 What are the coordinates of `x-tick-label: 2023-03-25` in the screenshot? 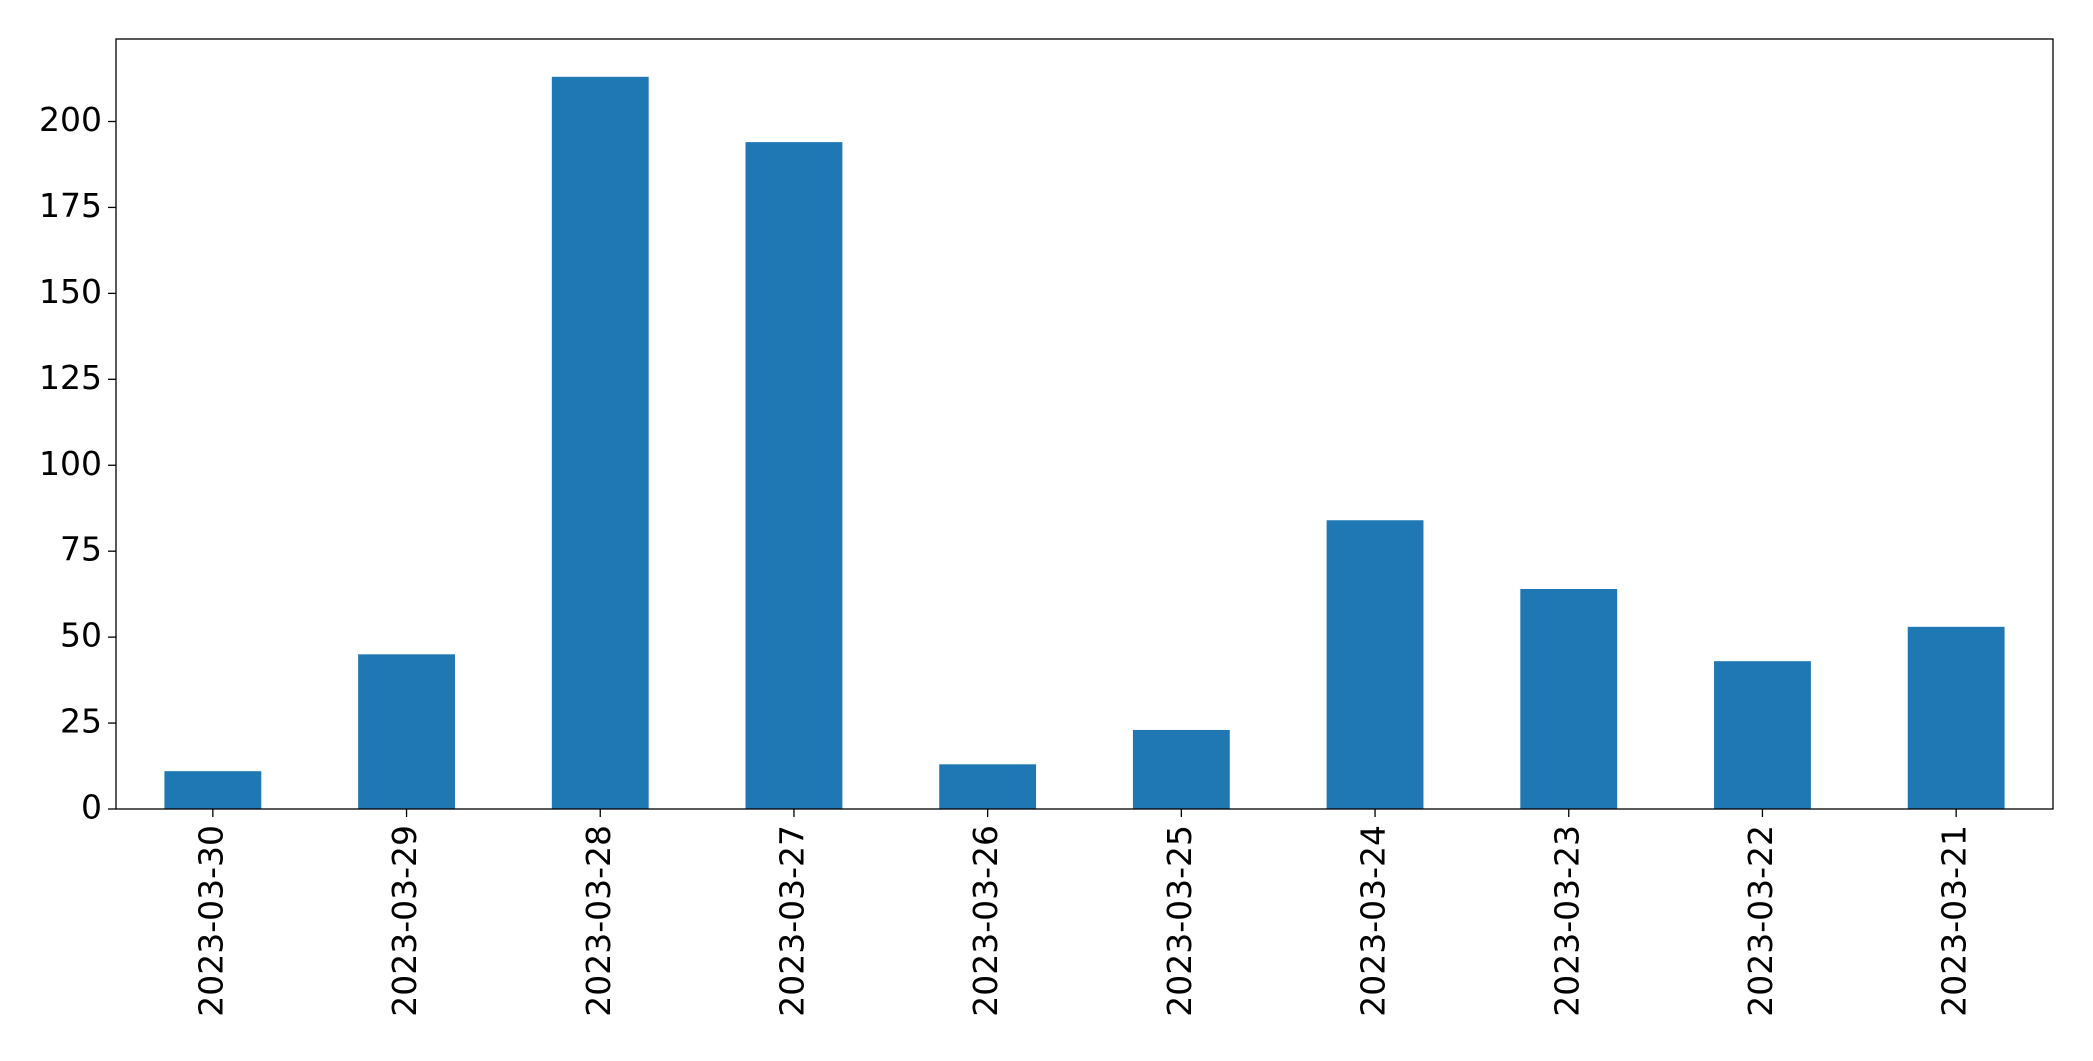 It's located at (1179, 921).